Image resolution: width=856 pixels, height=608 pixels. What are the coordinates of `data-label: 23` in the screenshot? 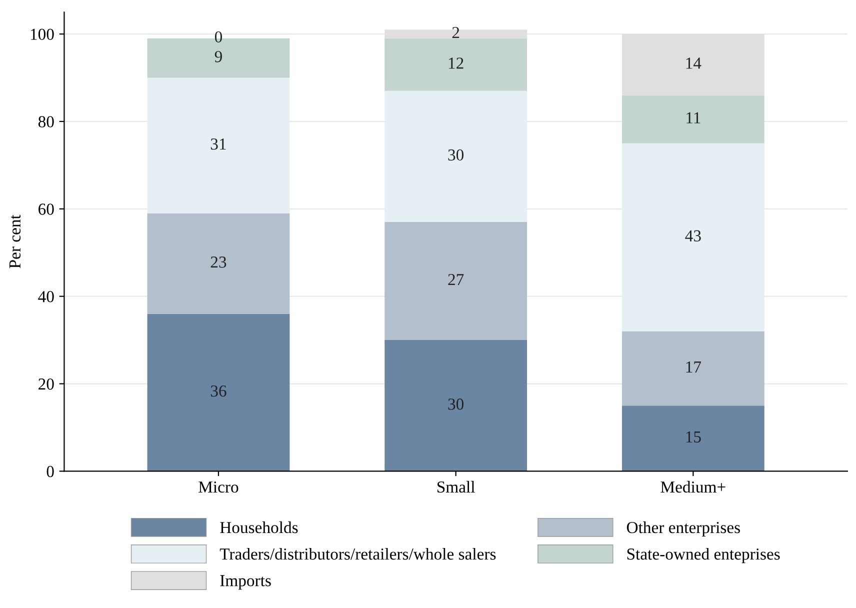 It's located at (218, 262).